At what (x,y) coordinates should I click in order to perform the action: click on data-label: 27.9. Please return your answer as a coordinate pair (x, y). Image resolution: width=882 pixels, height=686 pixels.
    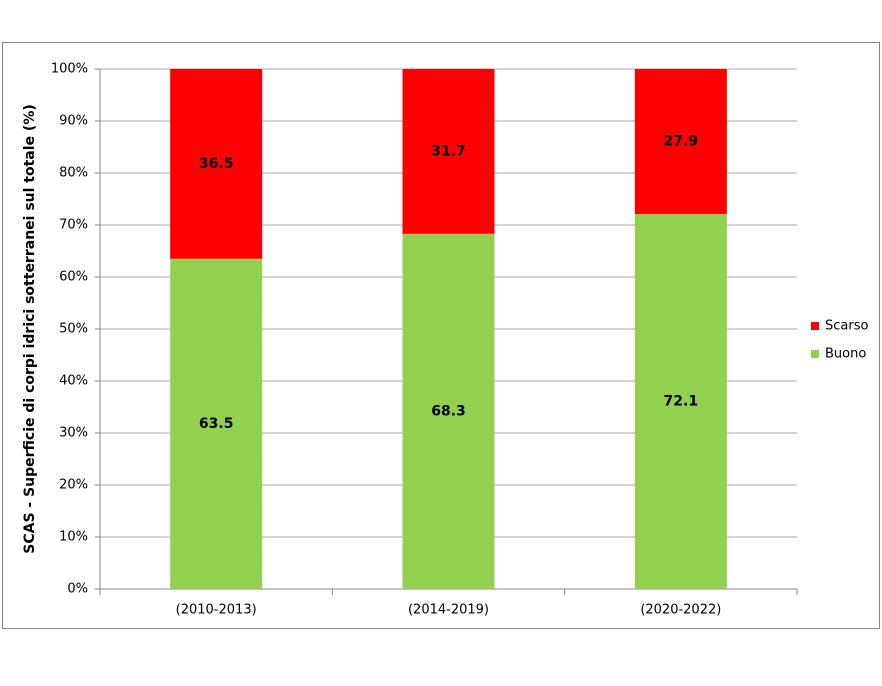
    Looking at the image, I should click on (681, 142).